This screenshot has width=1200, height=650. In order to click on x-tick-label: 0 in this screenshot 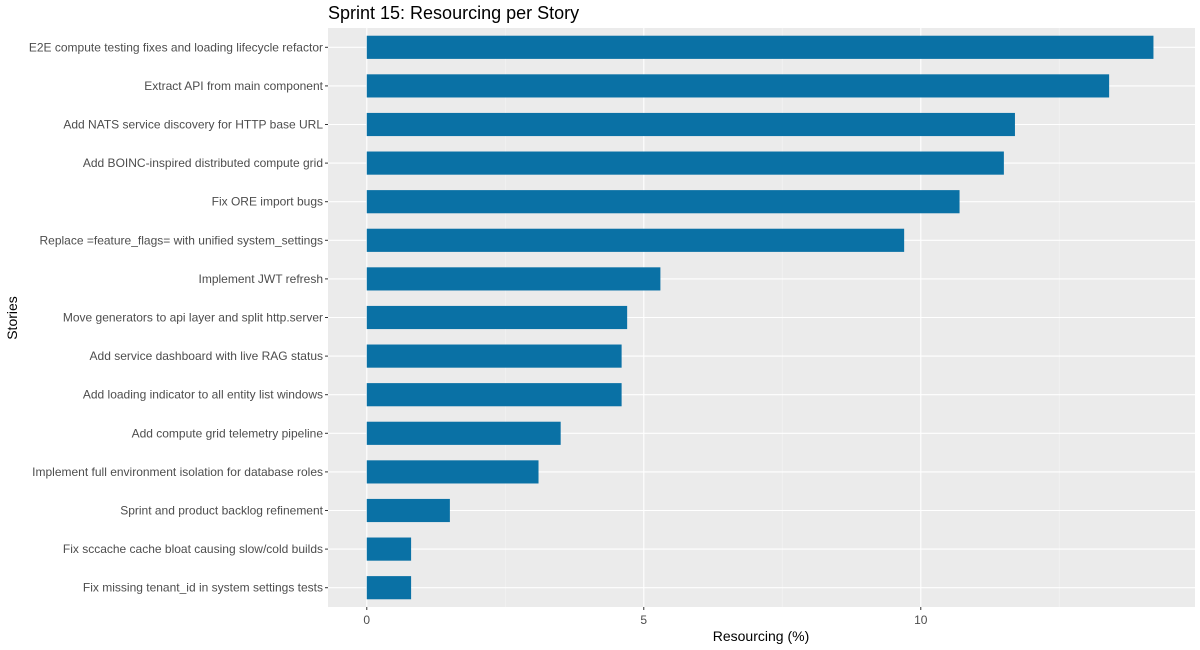, I will do `click(366, 620)`.